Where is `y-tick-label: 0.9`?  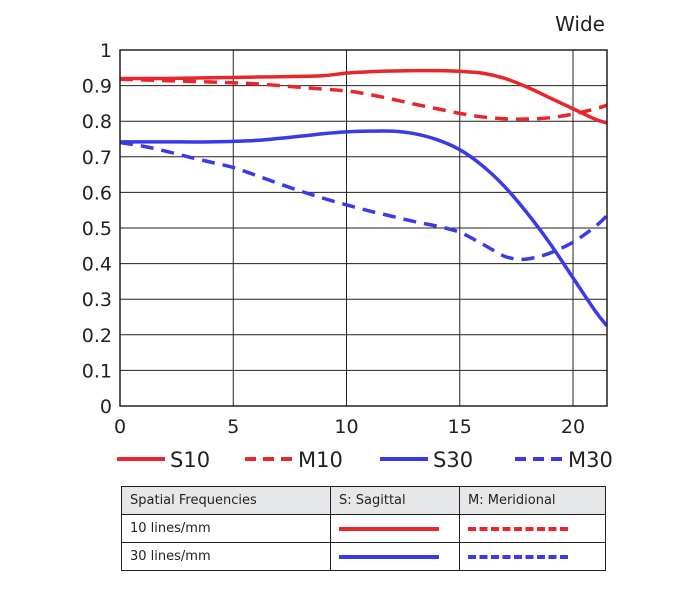
y-tick-label: 0.9 is located at coordinates (97, 87).